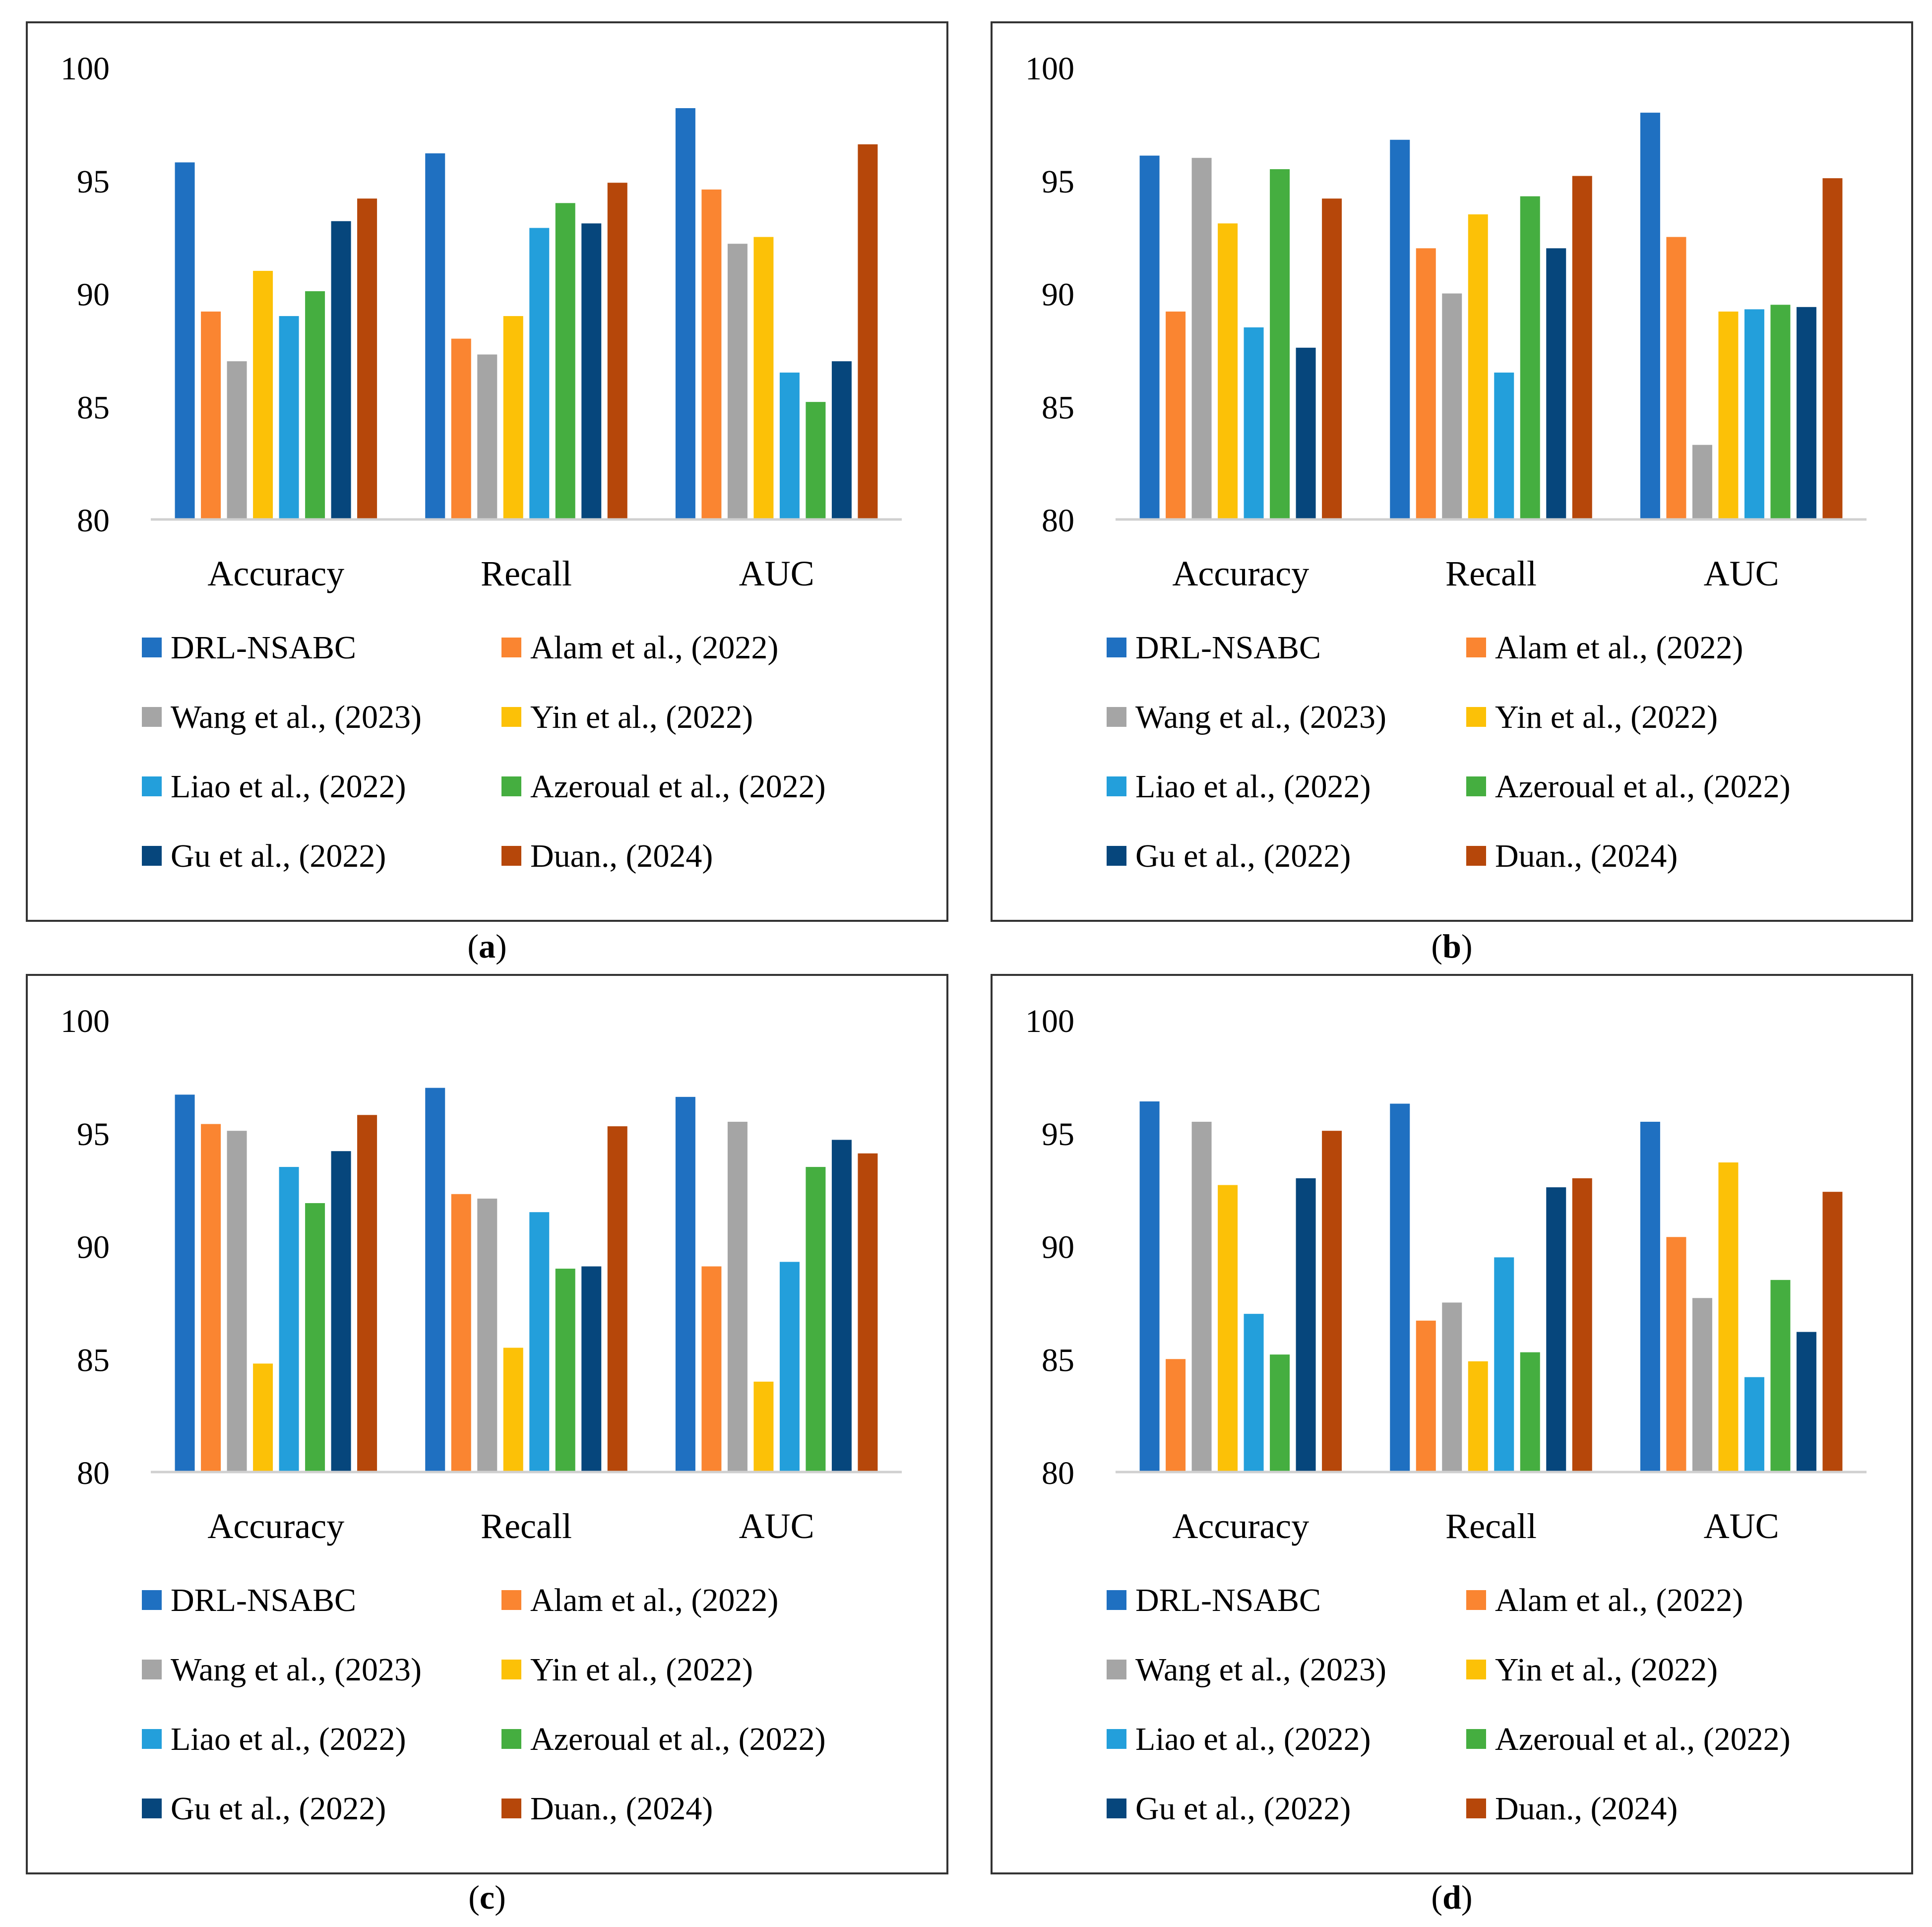 The height and width of the screenshot is (1927, 1932). Describe the element at coordinates (487, 946) in the screenshot. I see `panel-label-a: a` at that location.